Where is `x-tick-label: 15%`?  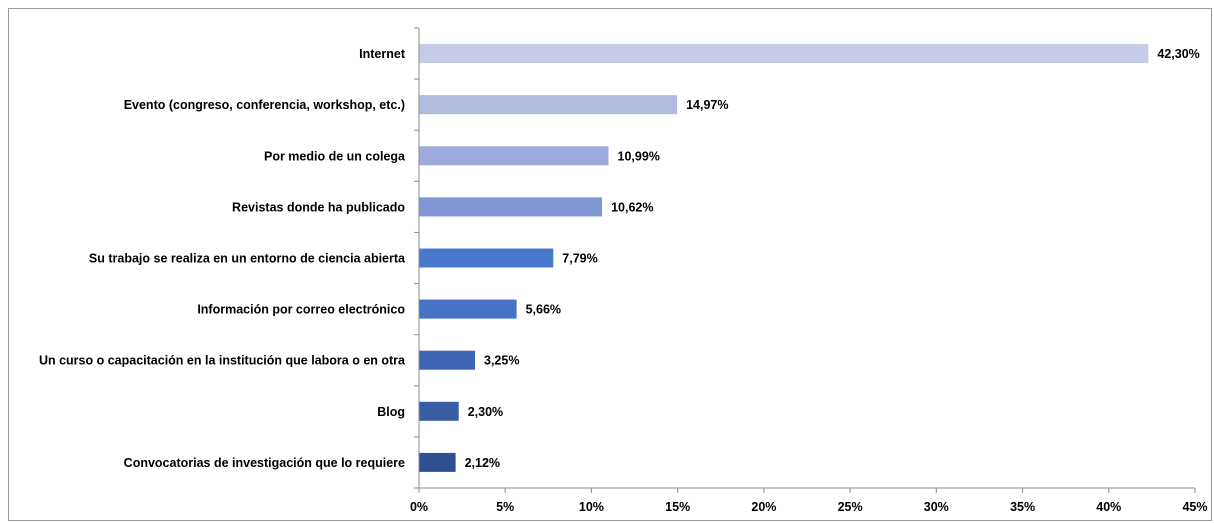
x-tick-label: 15% is located at coordinates (677, 507).